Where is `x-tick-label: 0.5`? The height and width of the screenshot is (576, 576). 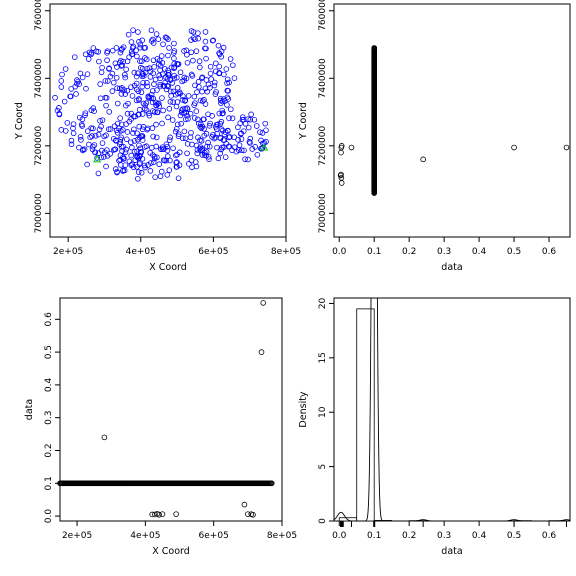 x-tick-label: 0.5 is located at coordinates (514, 252).